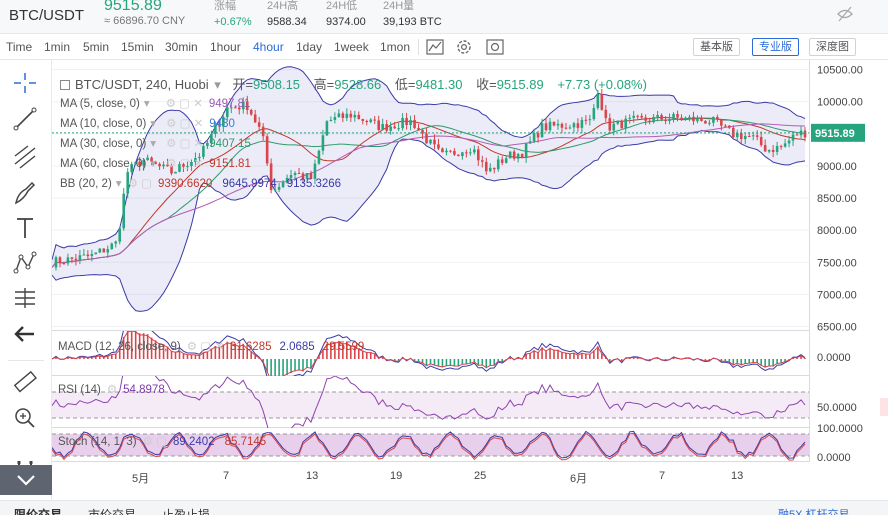 This screenshot has width=888, height=515. Describe the element at coordinates (112, 511) in the screenshot. I see `tab-market-order: 市价交易` at that location.